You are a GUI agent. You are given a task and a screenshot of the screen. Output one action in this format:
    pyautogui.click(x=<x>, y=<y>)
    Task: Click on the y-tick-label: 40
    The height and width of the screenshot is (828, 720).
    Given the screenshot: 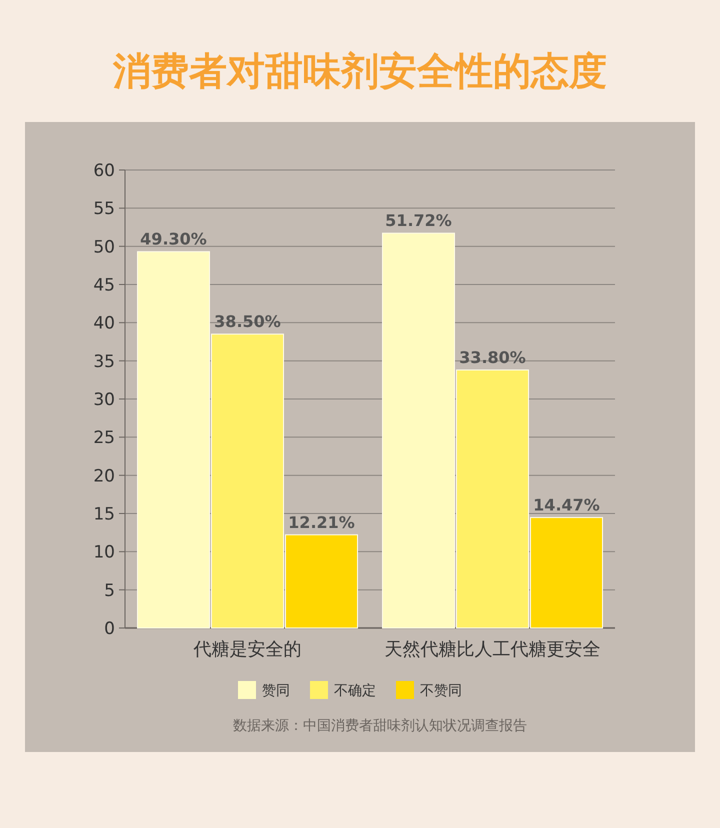 What is the action you would take?
    pyautogui.click(x=104, y=324)
    